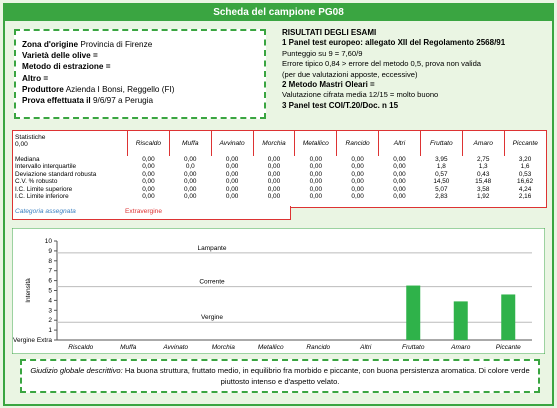 The image size is (557, 408). I want to click on cell: 14,50, so click(441, 182).